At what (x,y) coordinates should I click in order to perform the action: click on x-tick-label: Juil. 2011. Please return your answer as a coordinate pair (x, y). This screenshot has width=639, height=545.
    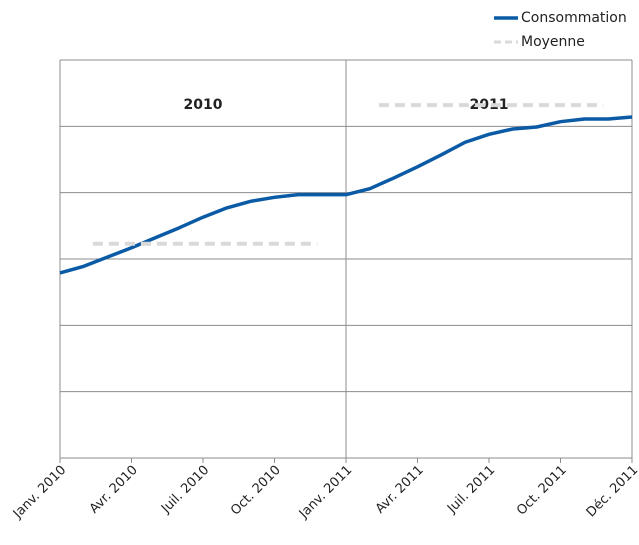
    Looking at the image, I should click on (471, 490).